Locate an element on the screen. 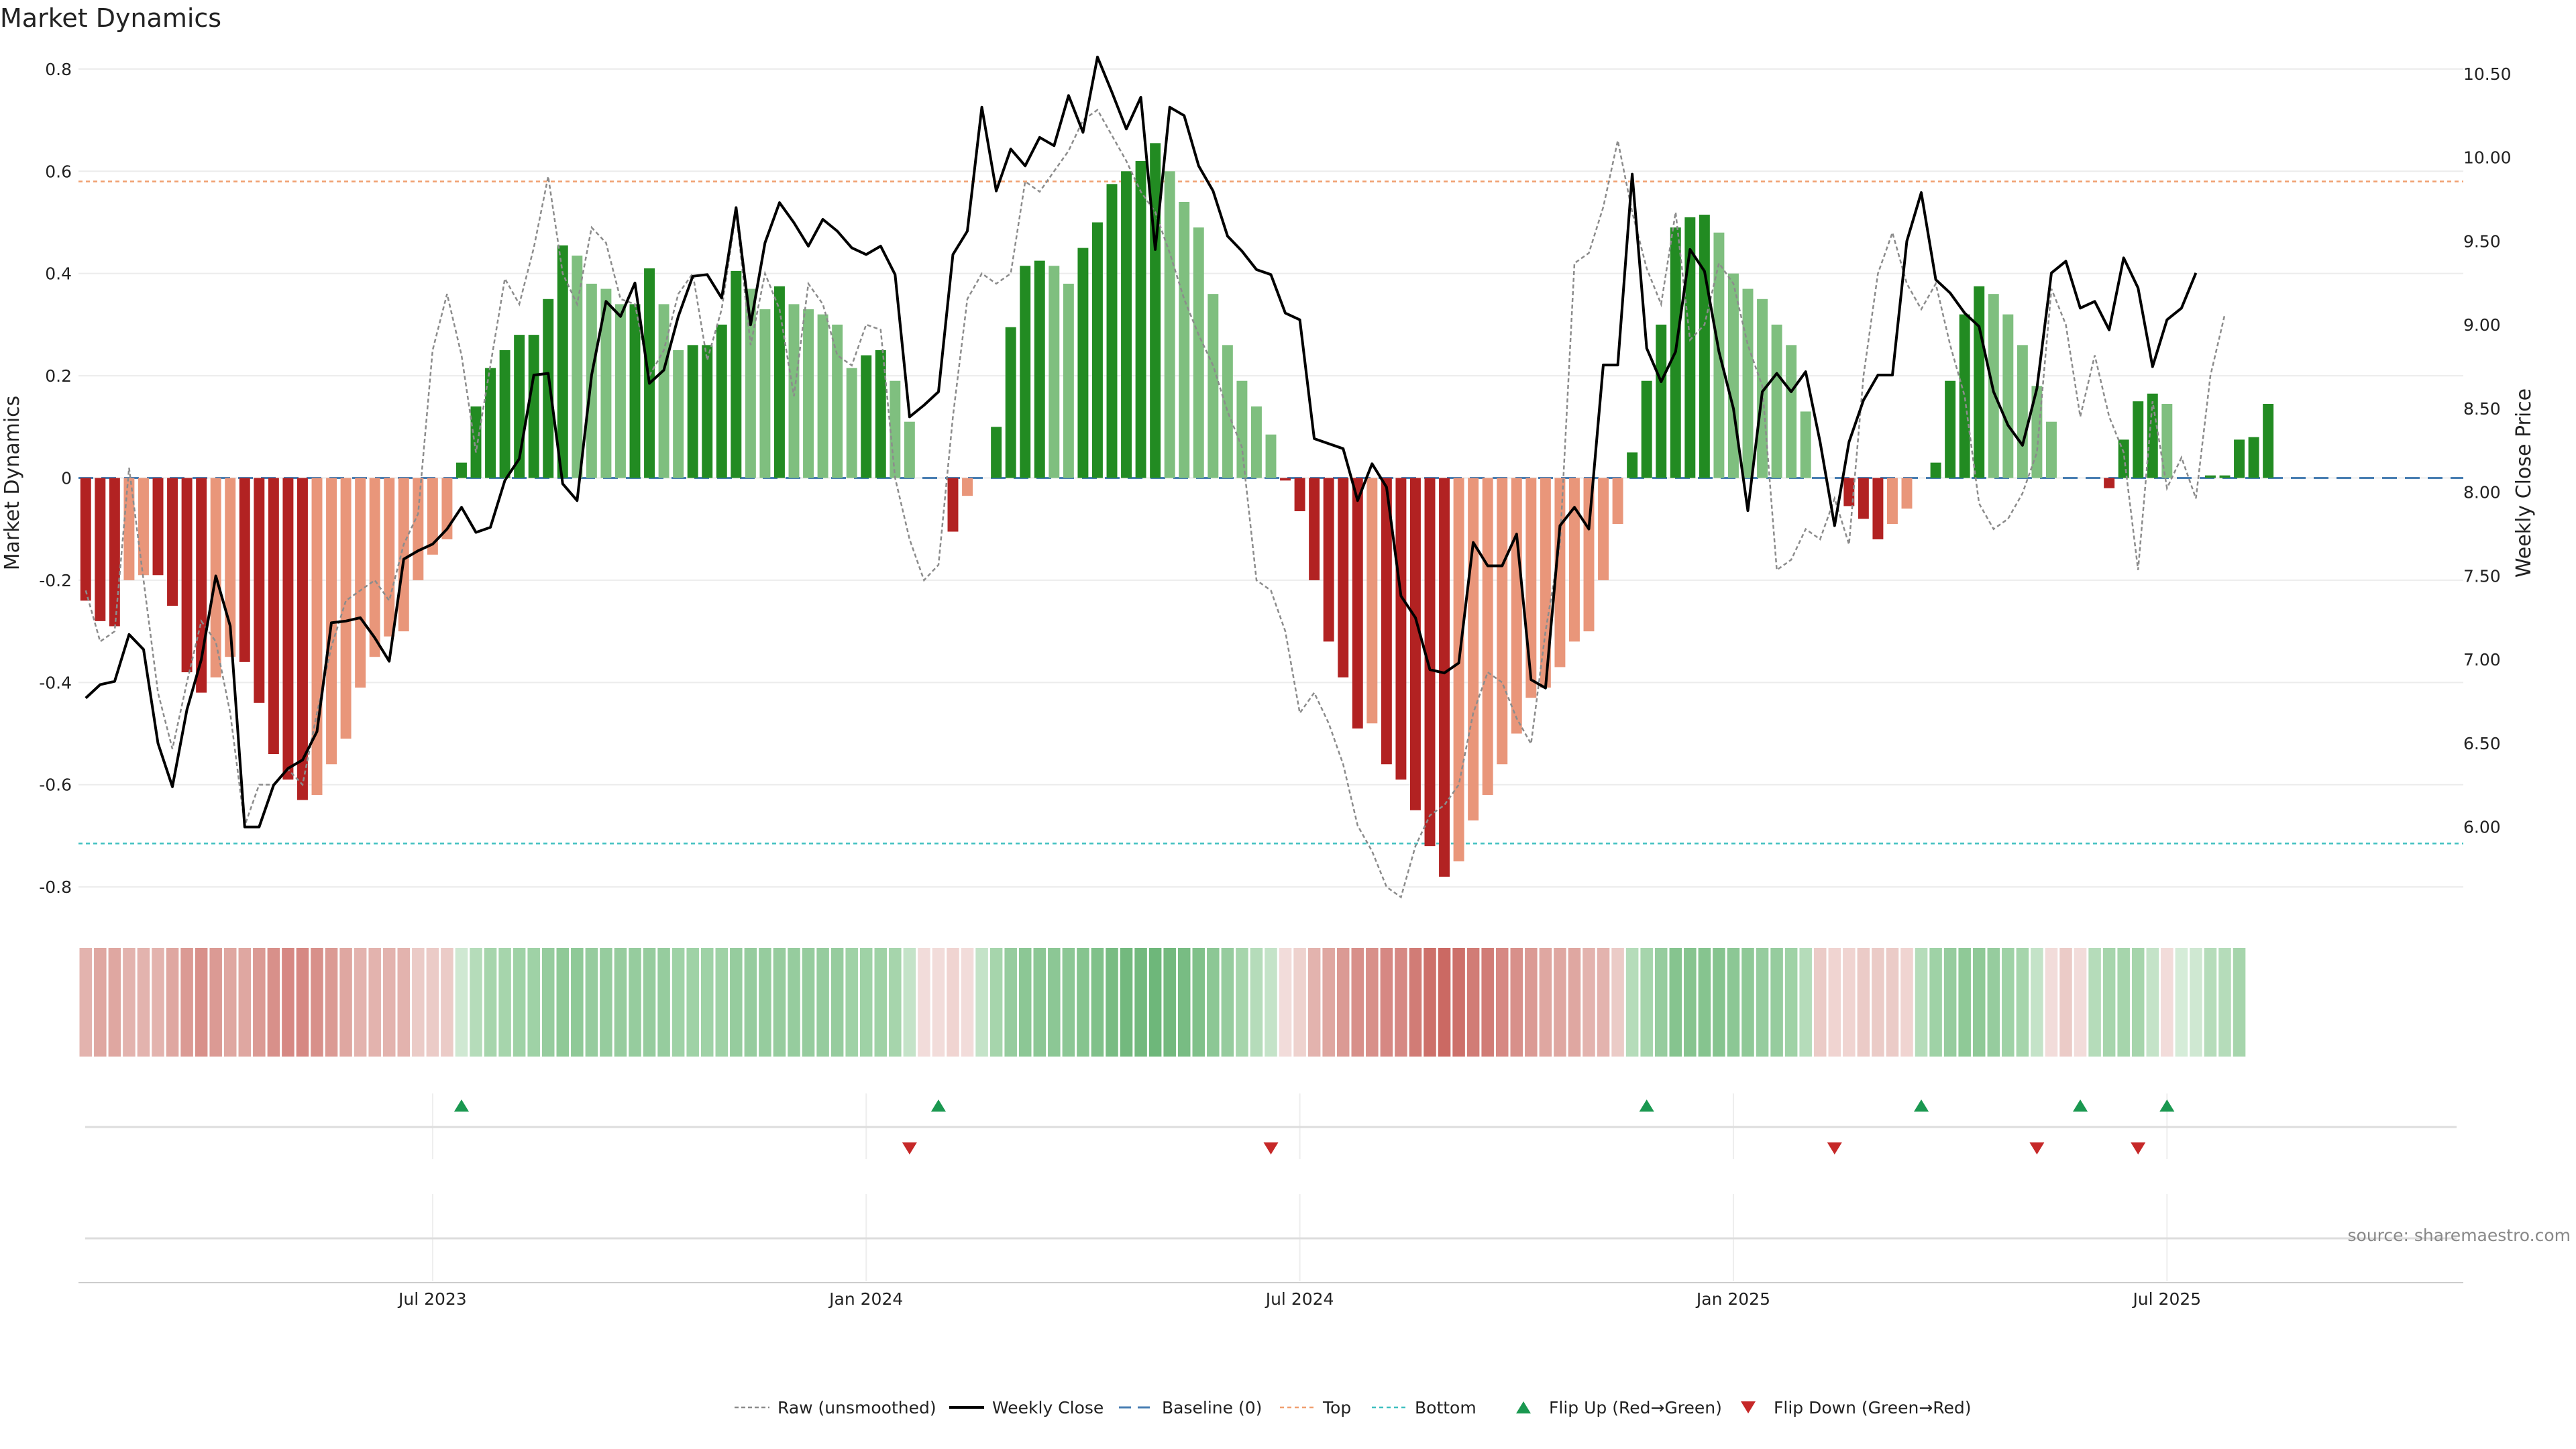 The width and height of the screenshot is (2576, 1449). y2-tick-label: 6.50 is located at coordinates (2482, 743).